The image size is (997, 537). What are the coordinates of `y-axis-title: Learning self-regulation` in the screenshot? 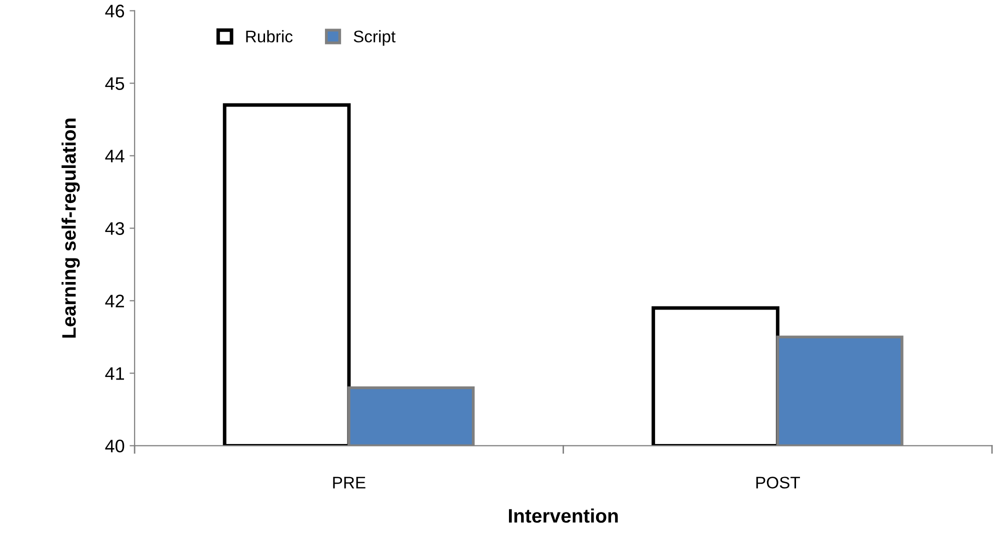 It's located at (71, 228).